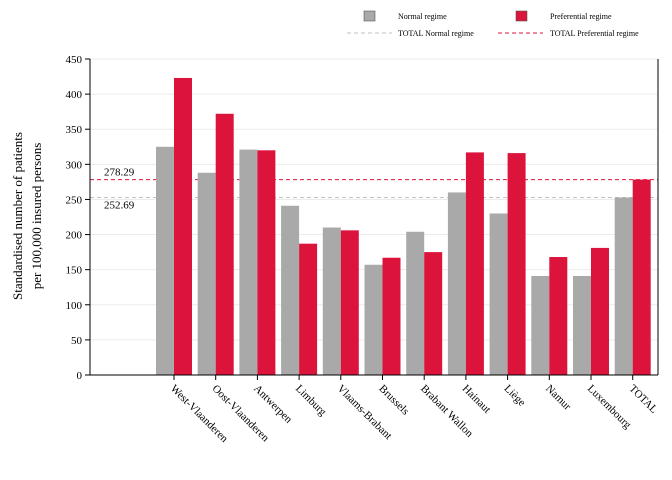  I want to click on y-tick-label: 400, so click(74, 95).